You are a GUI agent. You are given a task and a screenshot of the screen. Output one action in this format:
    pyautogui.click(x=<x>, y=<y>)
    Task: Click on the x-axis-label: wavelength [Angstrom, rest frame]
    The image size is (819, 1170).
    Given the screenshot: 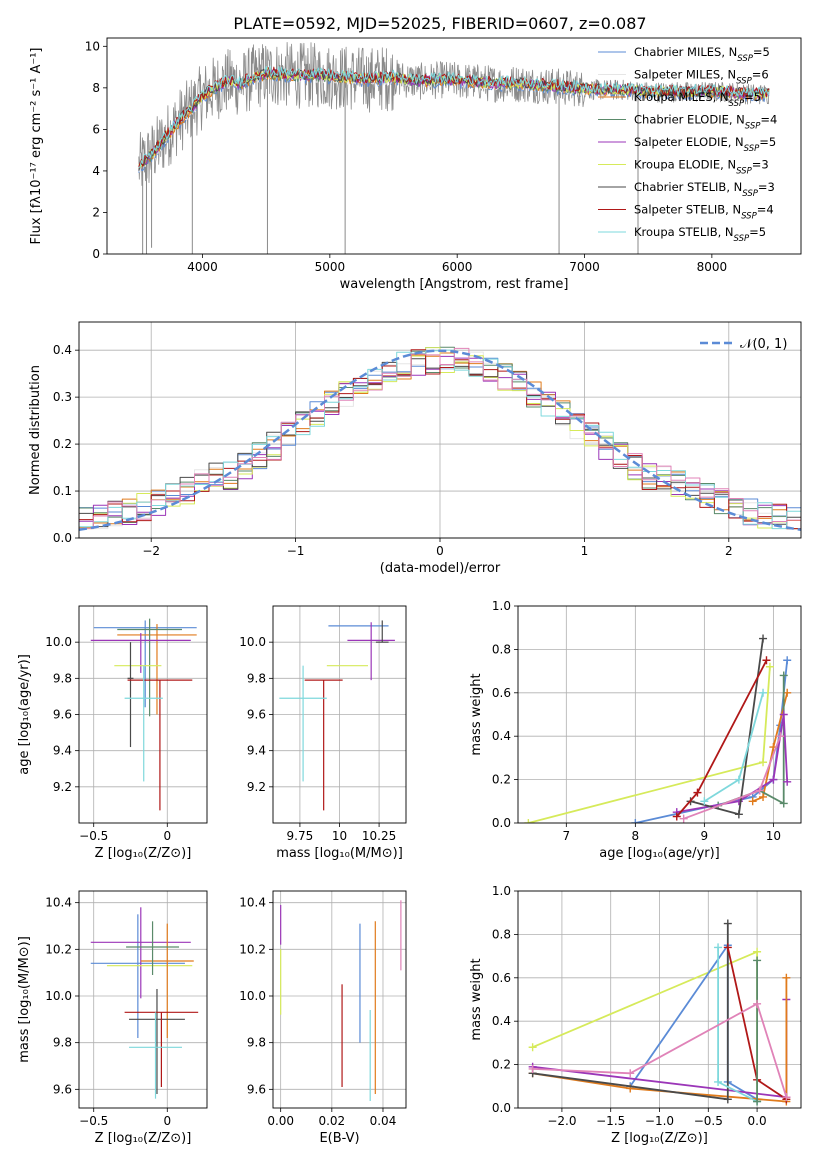 What is the action you would take?
    pyautogui.click(x=454, y=284)
    